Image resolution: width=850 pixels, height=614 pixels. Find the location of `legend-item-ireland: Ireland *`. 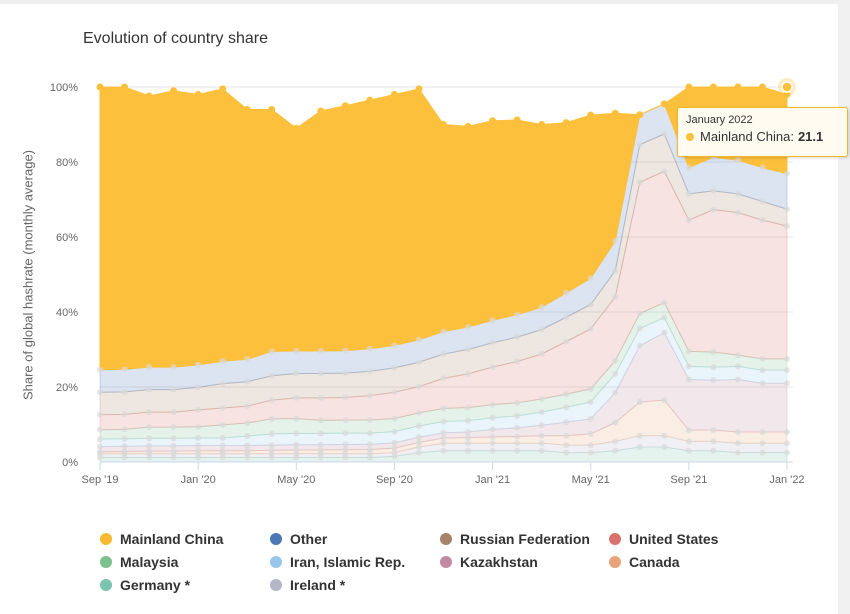

legend-item-ireland: Ireland * is located at coordinates (307, 585).